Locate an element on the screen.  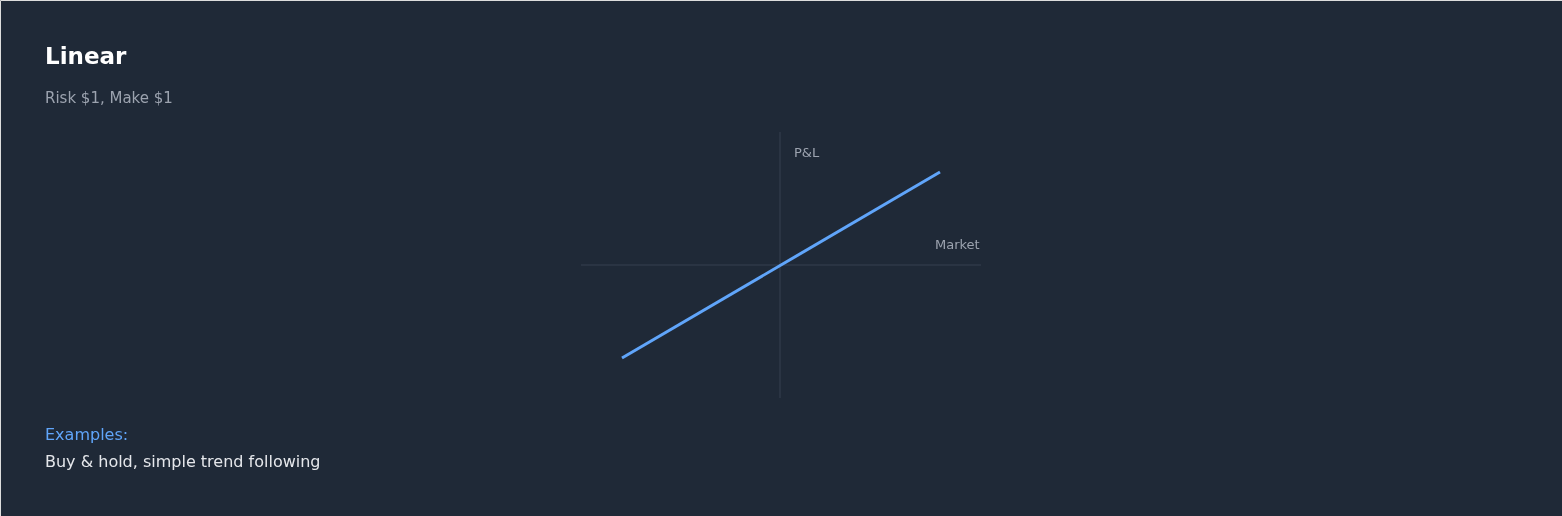
text: Examples: is located at coordinates (87, 434).